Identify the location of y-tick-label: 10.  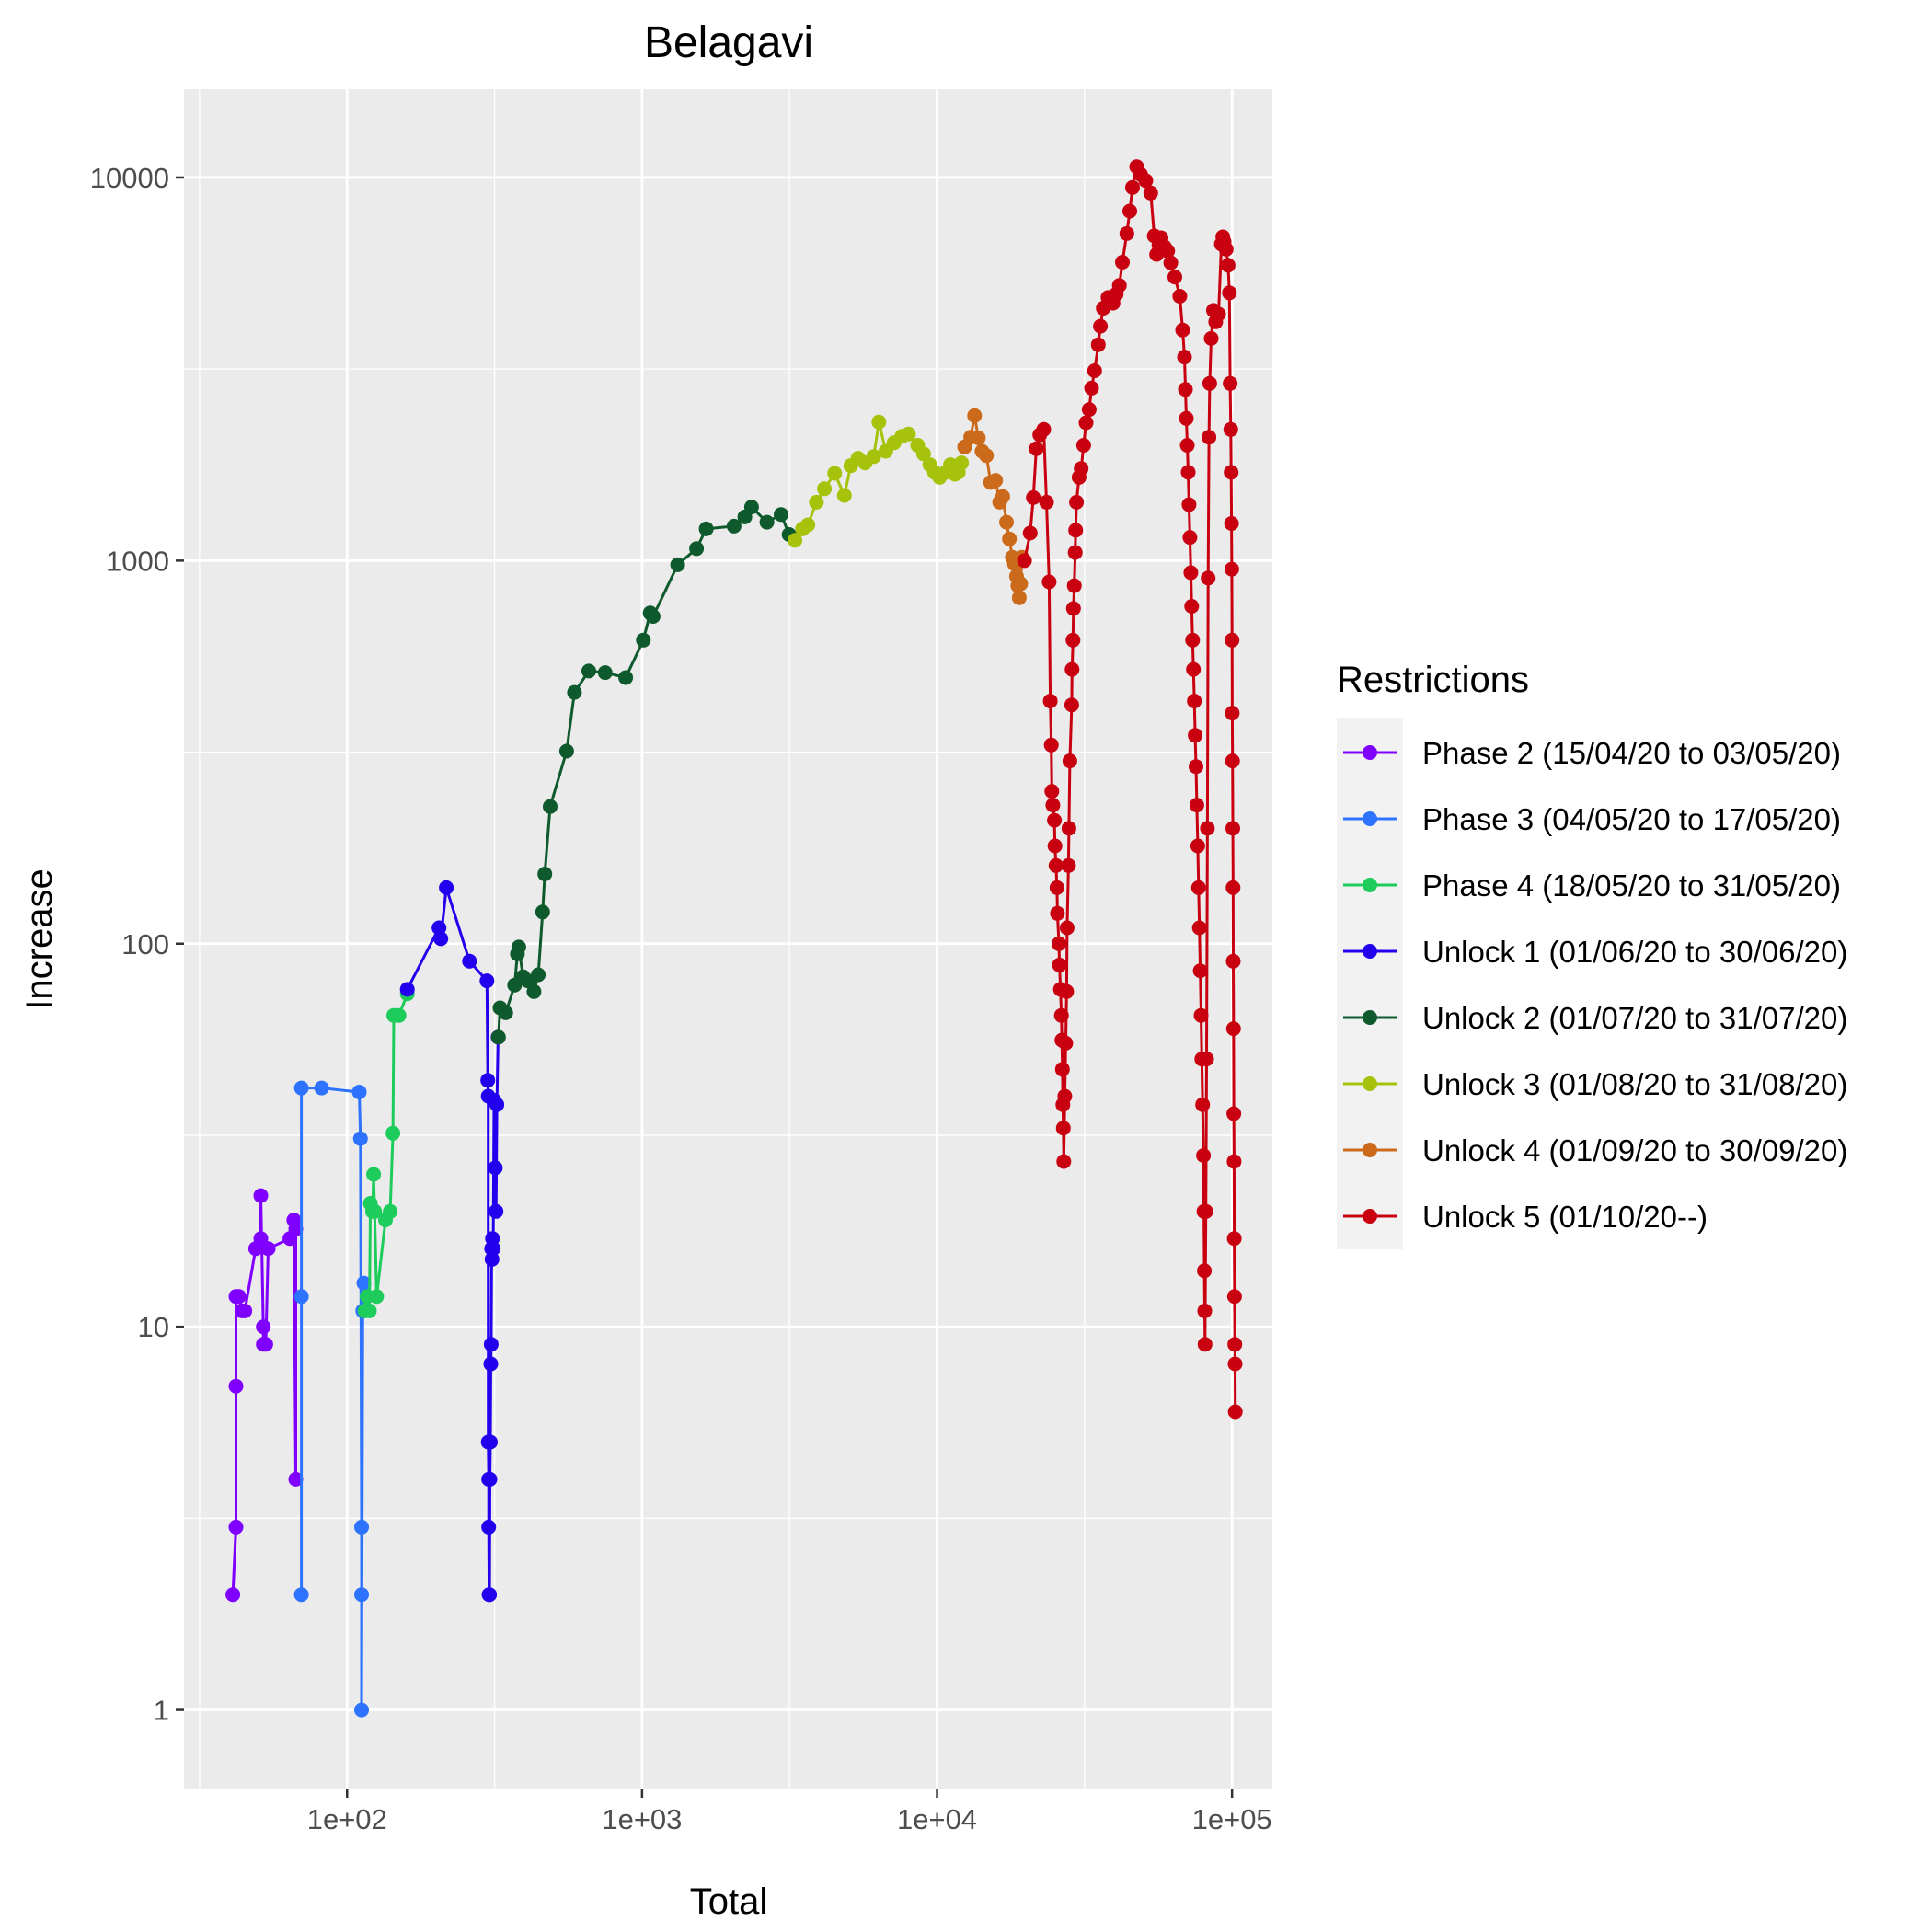
(153, 1327).